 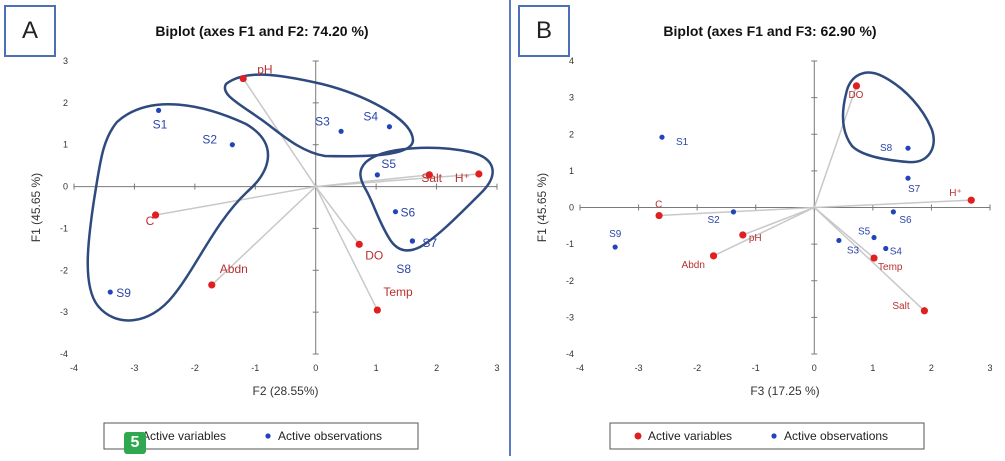 I want to click on observation-label: S5, so click(x=388, y=164).